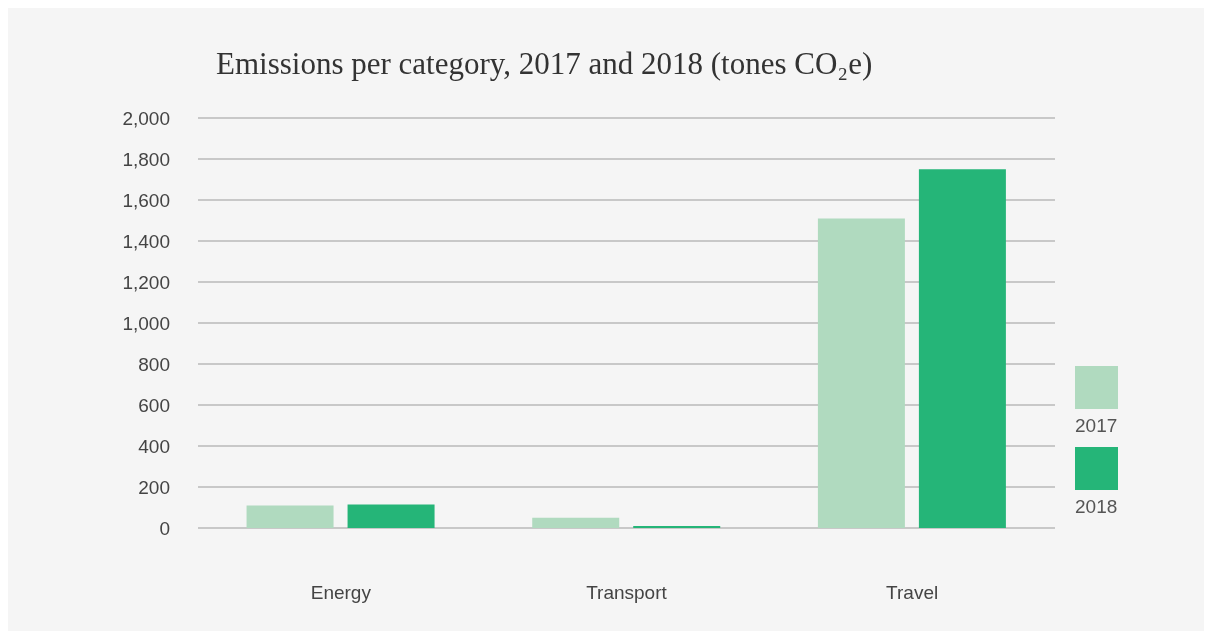  What do you see at coordinates (627, 593) in the screenshot?
I see `x-tick-label: Transport` at bounding box center [627, 593].